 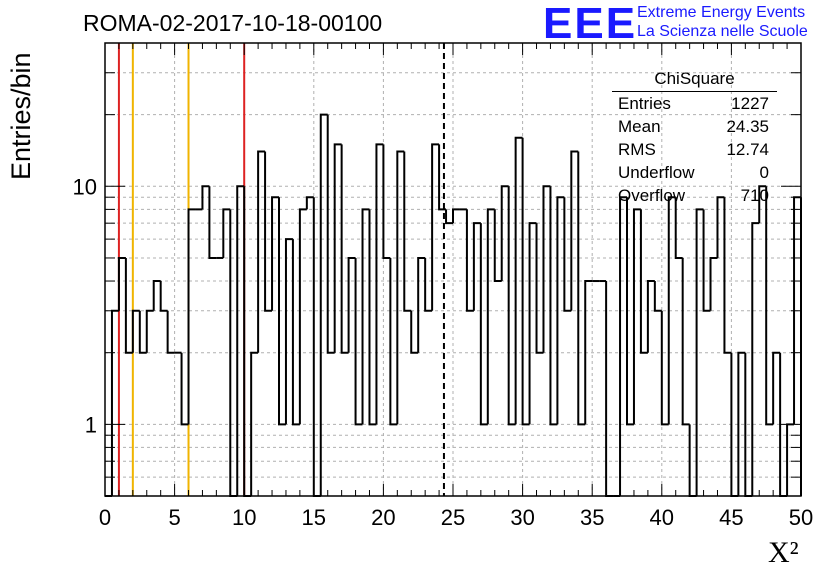 What do you see at coordinates (783, 552) in the screenshot?
I see `x-axis-label: X²` at bounding box center [783, 552].